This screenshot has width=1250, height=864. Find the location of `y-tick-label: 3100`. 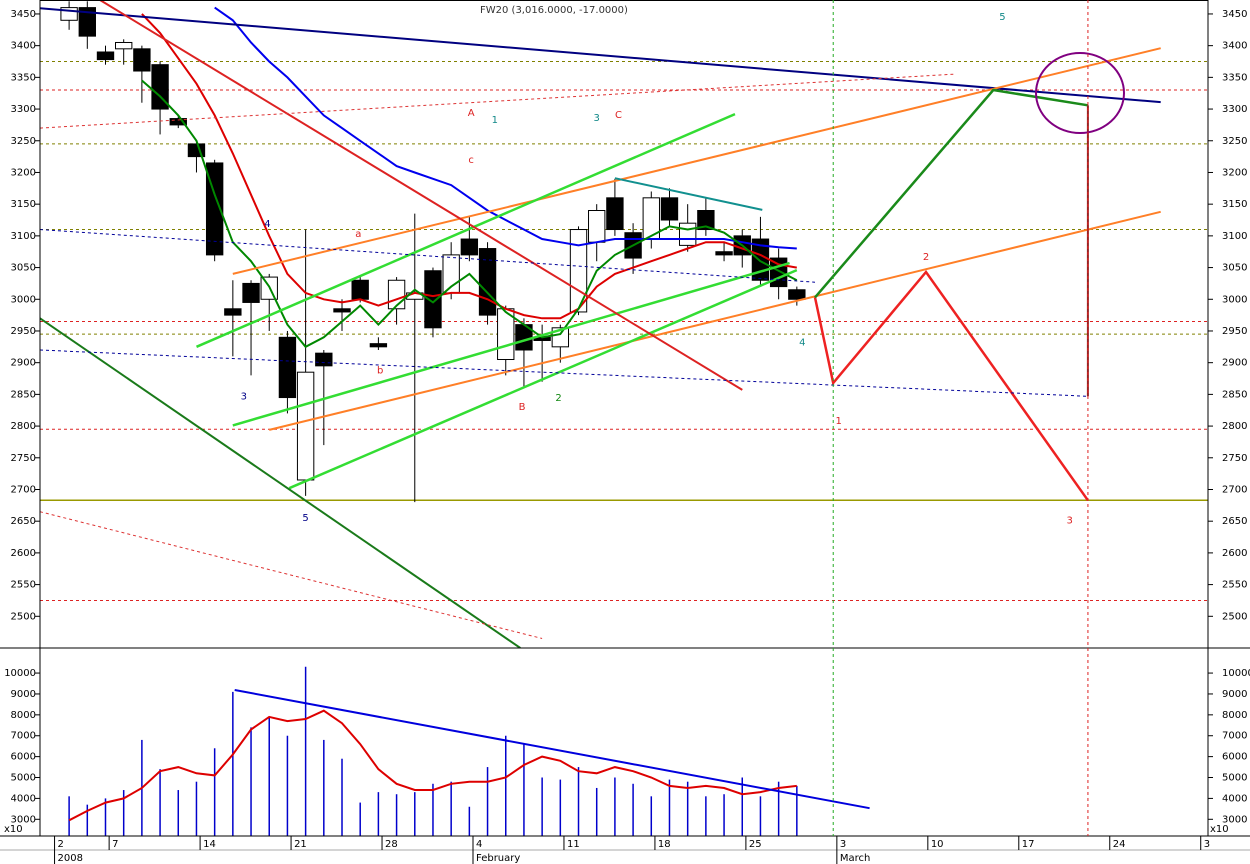

y-tick-label: 3100 is located at coordinates (23, 236).